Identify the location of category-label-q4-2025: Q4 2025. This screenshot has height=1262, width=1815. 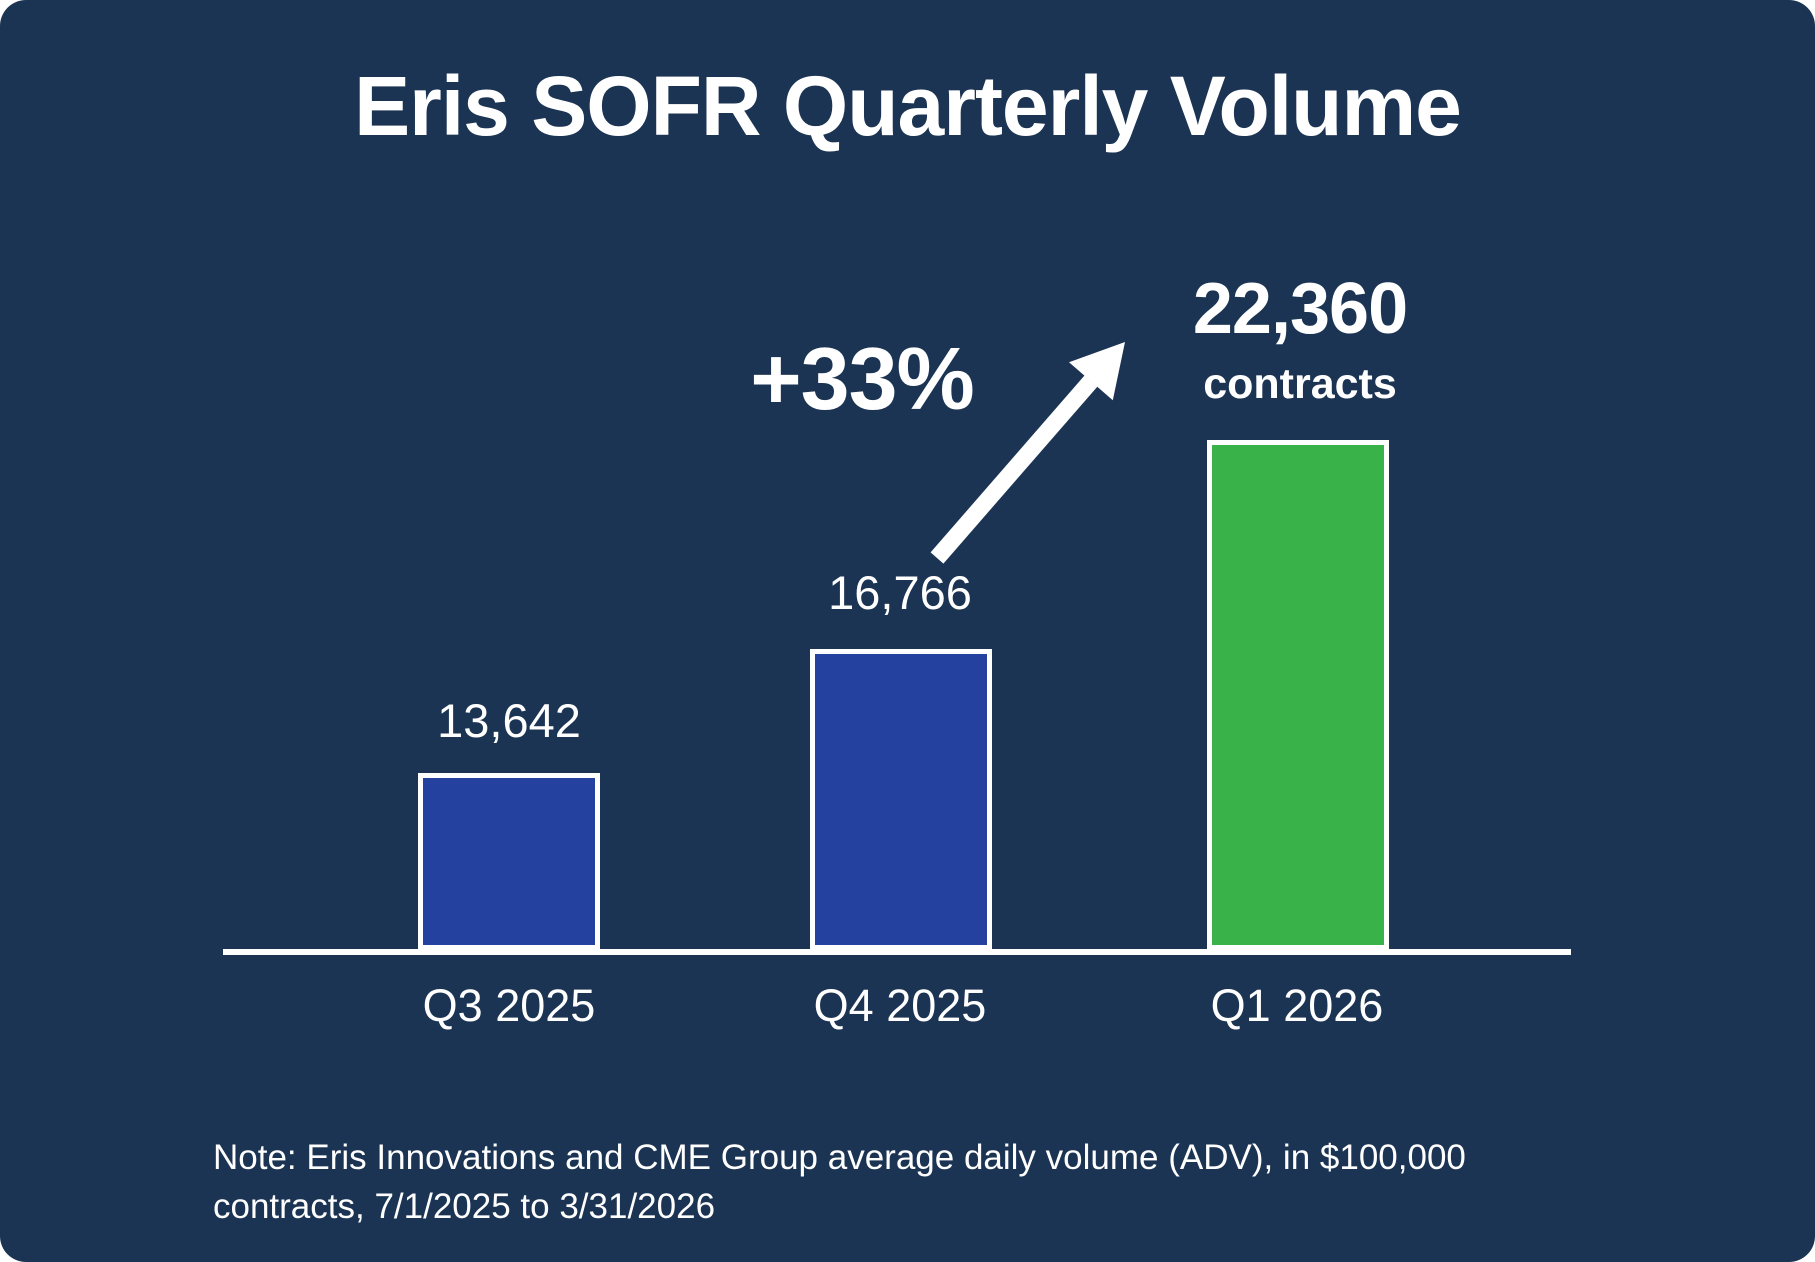
(900, 1005).